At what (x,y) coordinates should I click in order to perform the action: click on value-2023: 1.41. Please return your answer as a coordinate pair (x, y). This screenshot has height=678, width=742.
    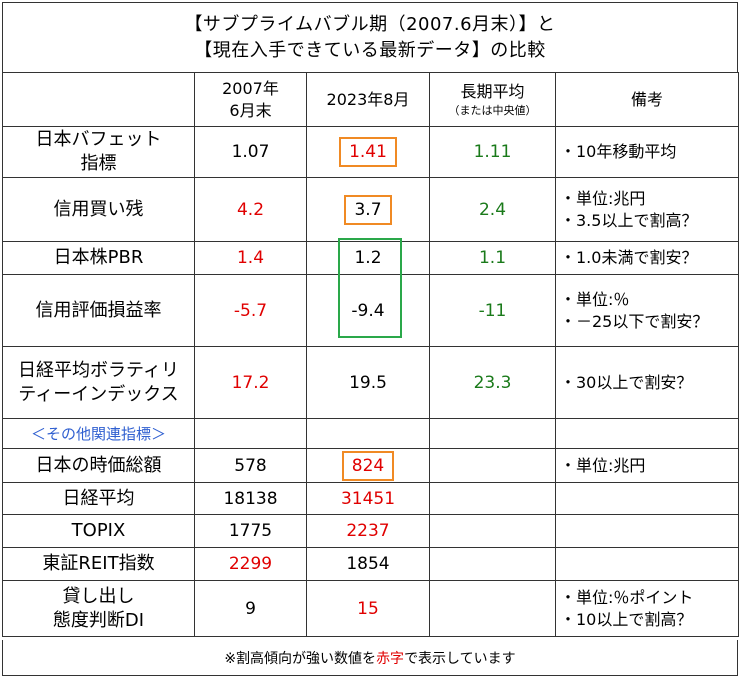
    Looking at the image, I should click on (368, 152).